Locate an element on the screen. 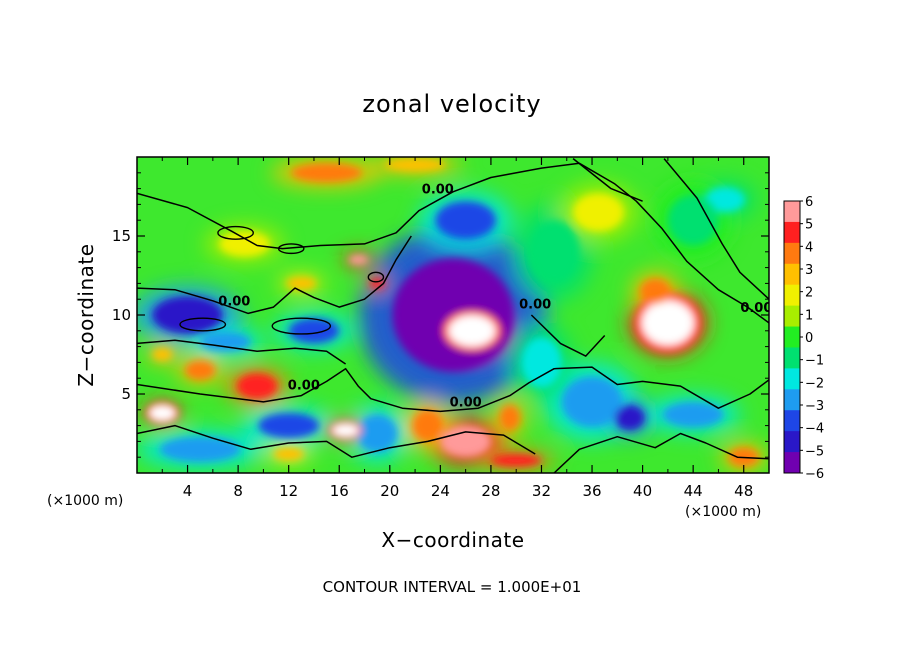 The image size is (904, 654). colorbar-label: −2 is located at coordinates (814, 383).